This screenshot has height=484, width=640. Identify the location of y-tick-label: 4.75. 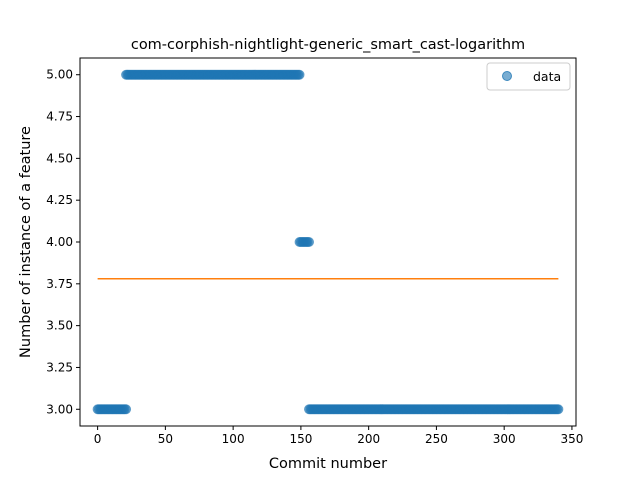
(59, 117).